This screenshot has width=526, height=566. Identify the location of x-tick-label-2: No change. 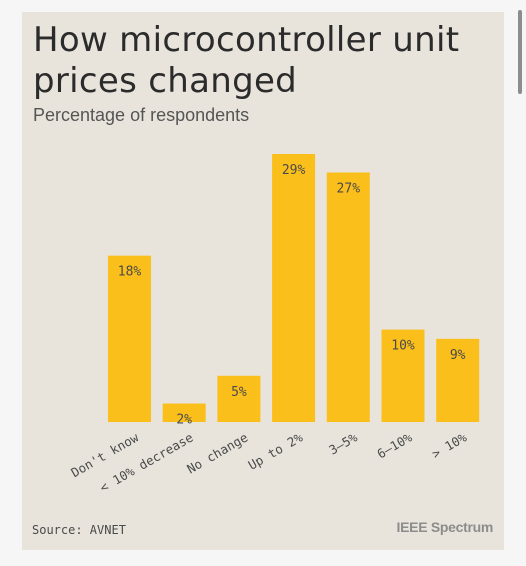
(217, 453).